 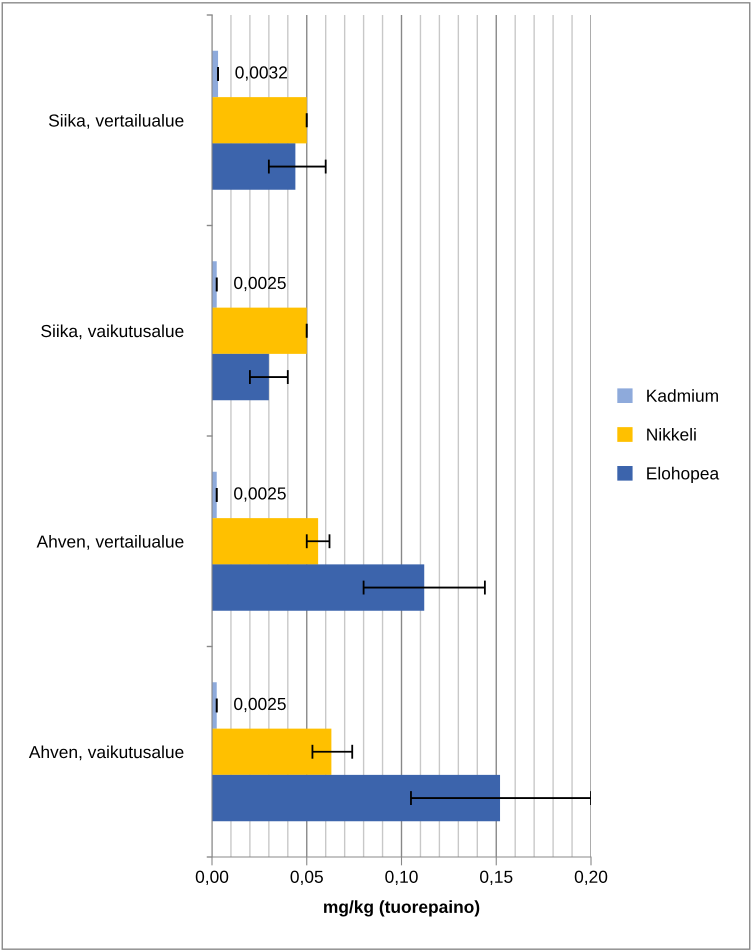 I want to click on x-tick-label: 0,10, so click(x=401, y=877).